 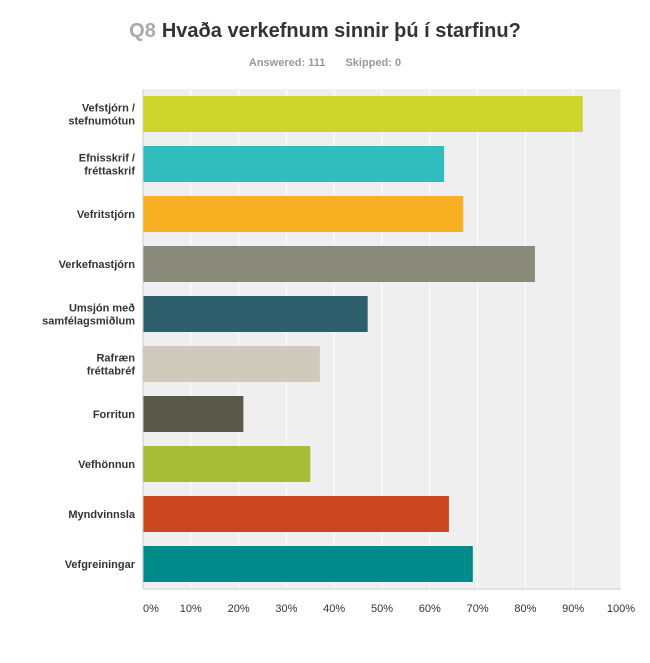 I want to click on x-tick-label: 20%, so click(x=239, y=609).